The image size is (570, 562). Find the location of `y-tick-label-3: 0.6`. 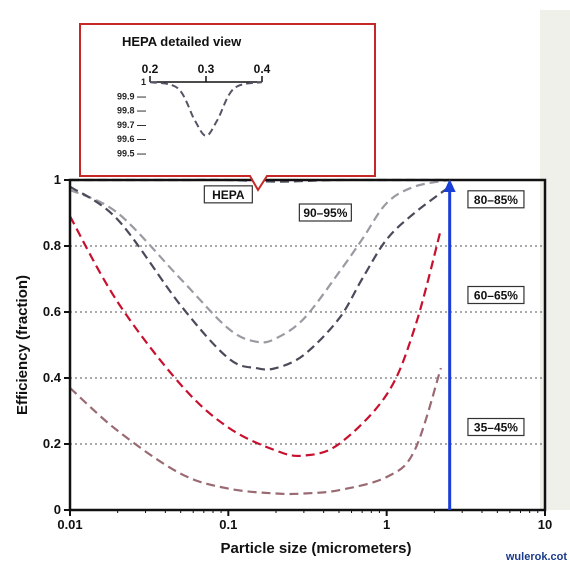

y-tick-label-3: 0.6 is located at coordinates (52, 311).